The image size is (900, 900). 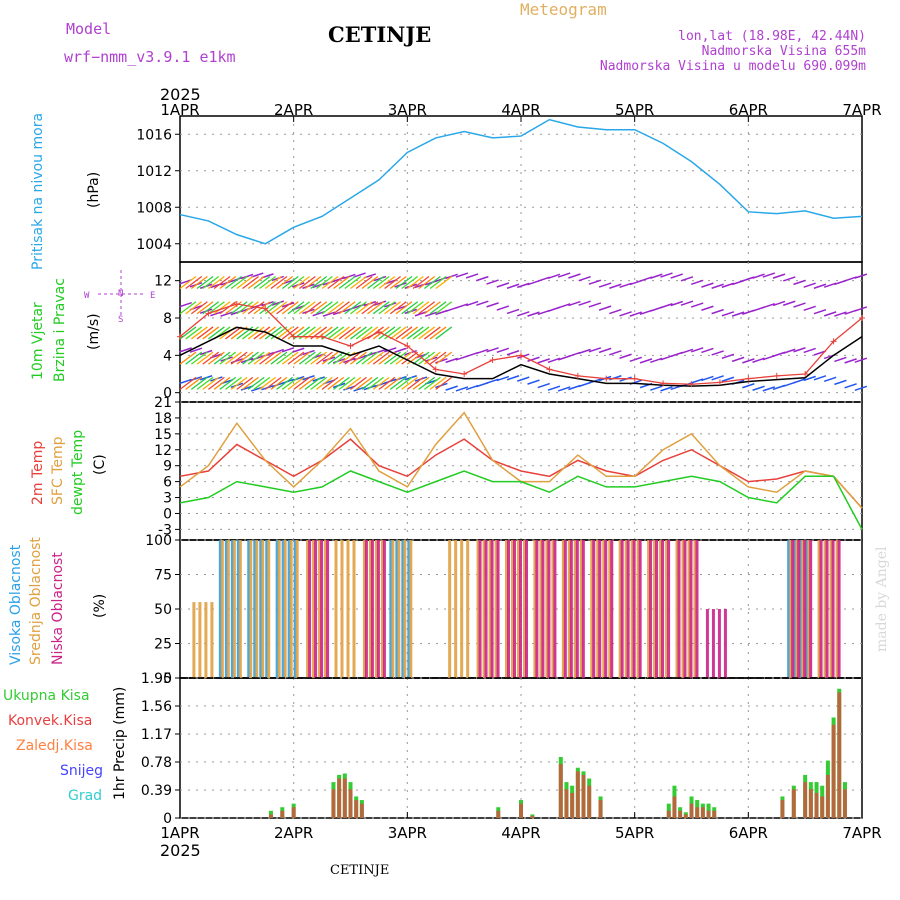 I want to click on model-name: wrf−nmm_v3.9.1 e1km, so click(x=150, y=57).